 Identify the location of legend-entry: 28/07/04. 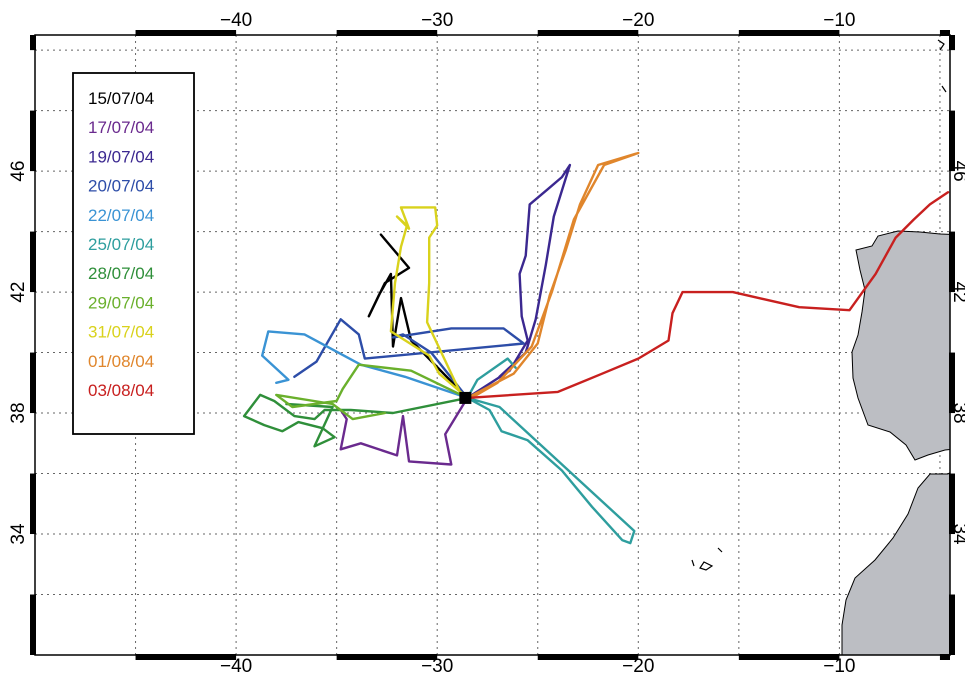
(121, 273).